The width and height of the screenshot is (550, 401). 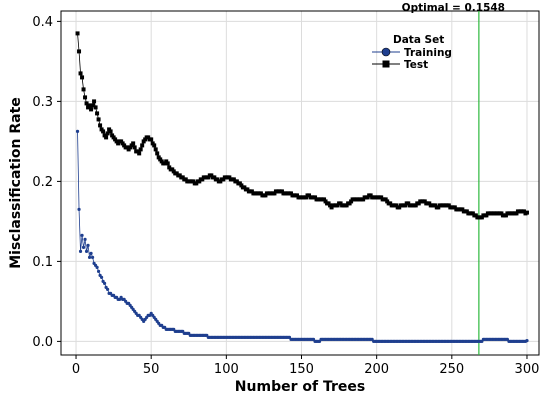 What do you see at coordinates (226, 369) in the screenshot?
I see `x-tick-label: 100` at bounding box center [226, 369].